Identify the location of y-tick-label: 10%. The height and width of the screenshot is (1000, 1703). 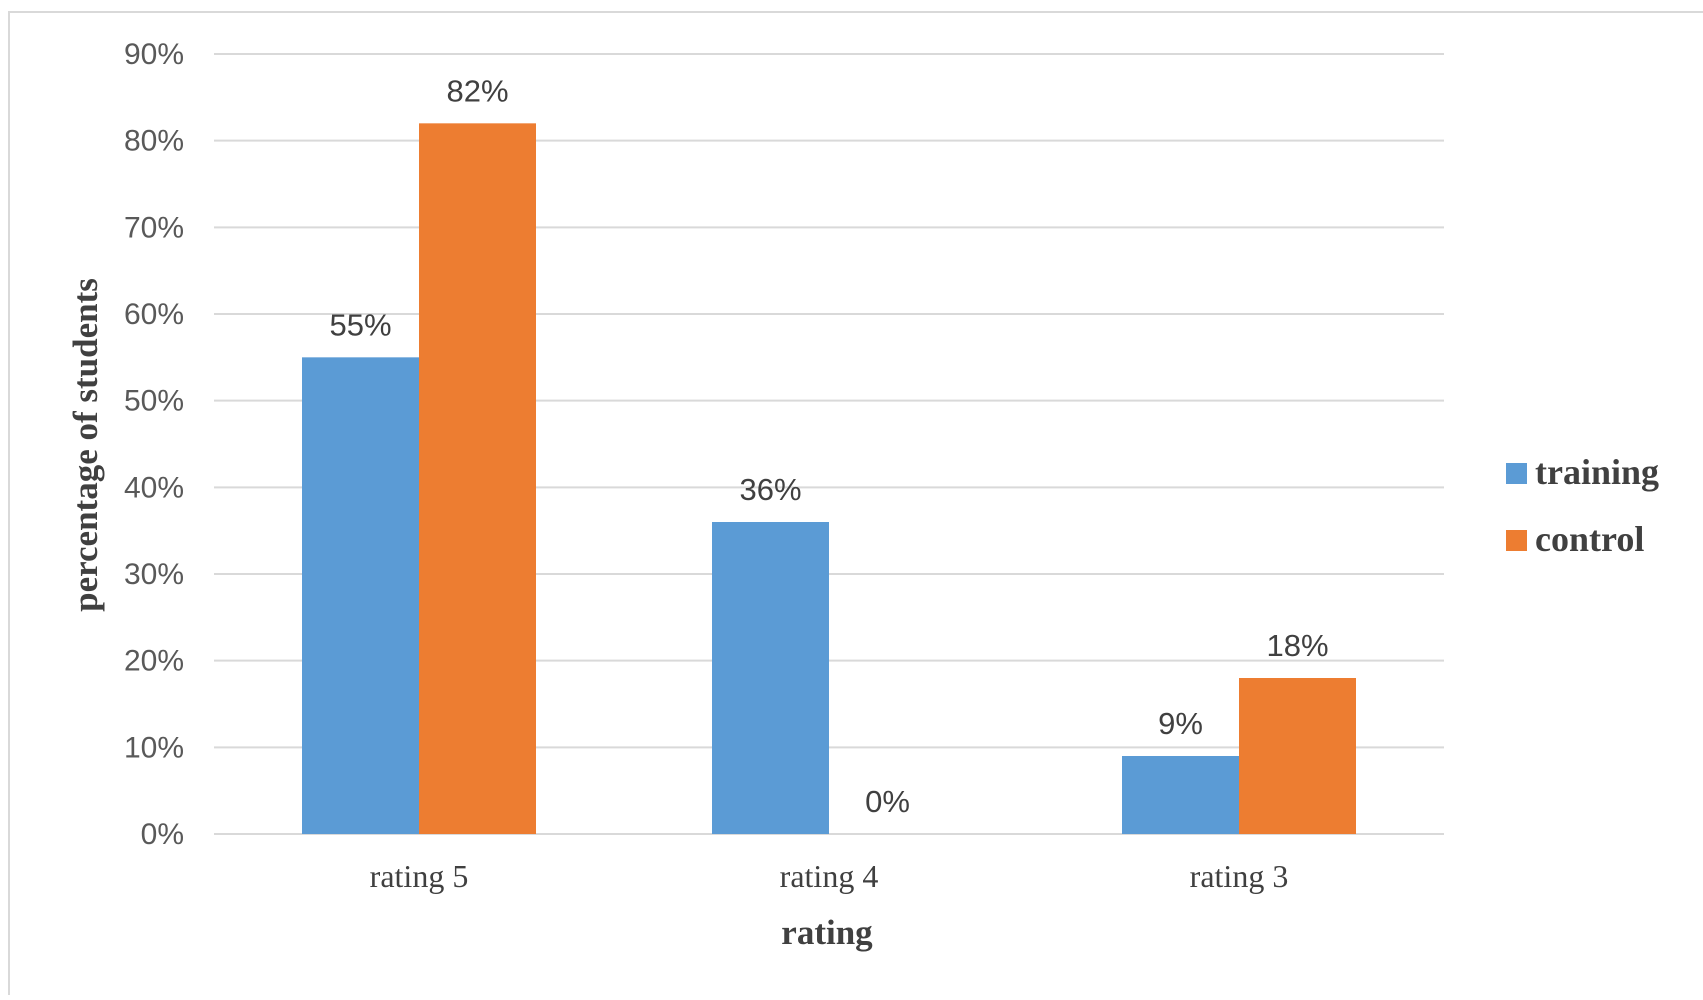
(154, 747).